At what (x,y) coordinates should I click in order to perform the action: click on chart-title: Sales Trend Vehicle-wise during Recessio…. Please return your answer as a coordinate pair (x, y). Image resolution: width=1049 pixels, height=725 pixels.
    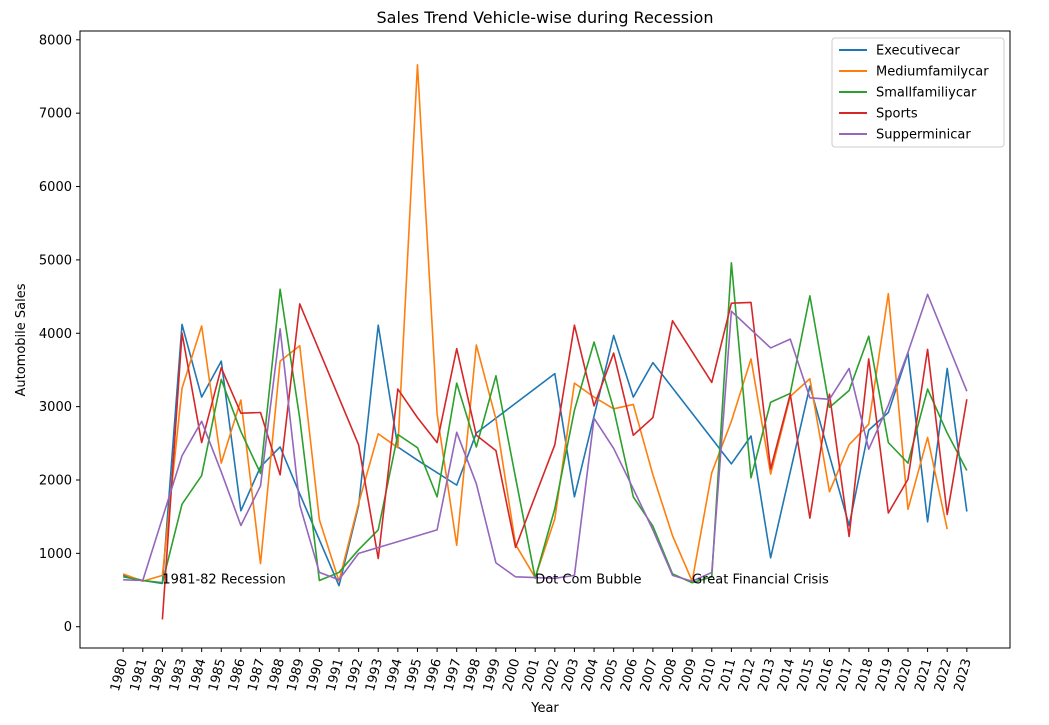
    Looking at the image, I should click on (545, 17).